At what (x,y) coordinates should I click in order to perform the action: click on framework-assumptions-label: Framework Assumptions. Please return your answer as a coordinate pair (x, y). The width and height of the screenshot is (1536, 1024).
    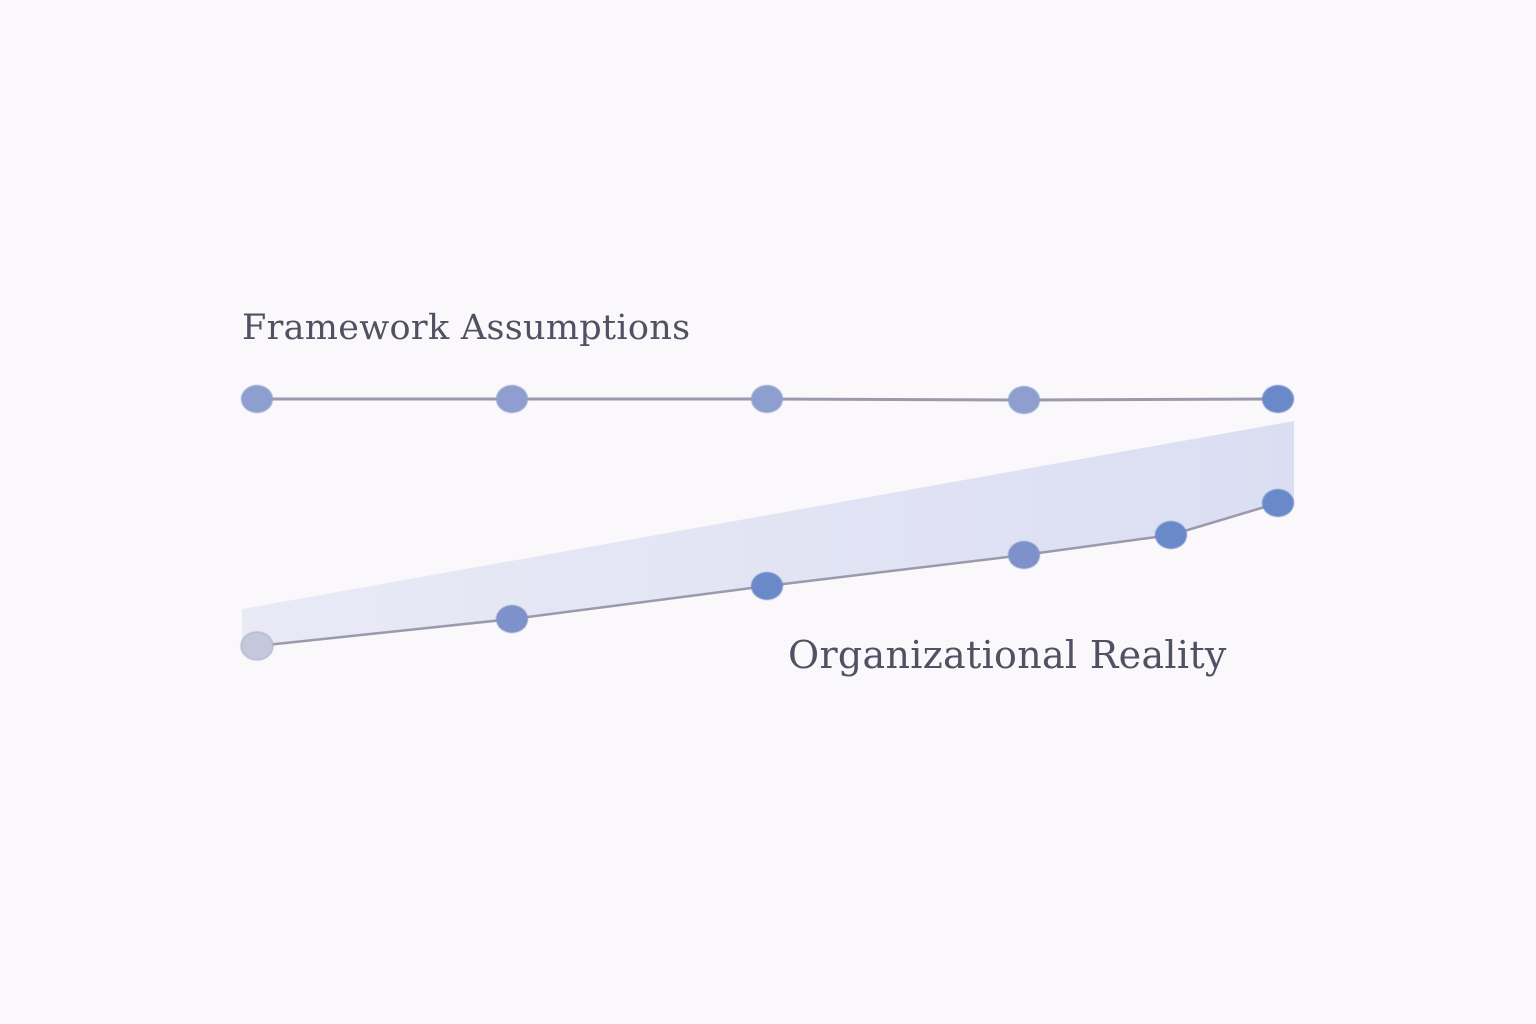
    Looking at the image, I should click on (466, 328).